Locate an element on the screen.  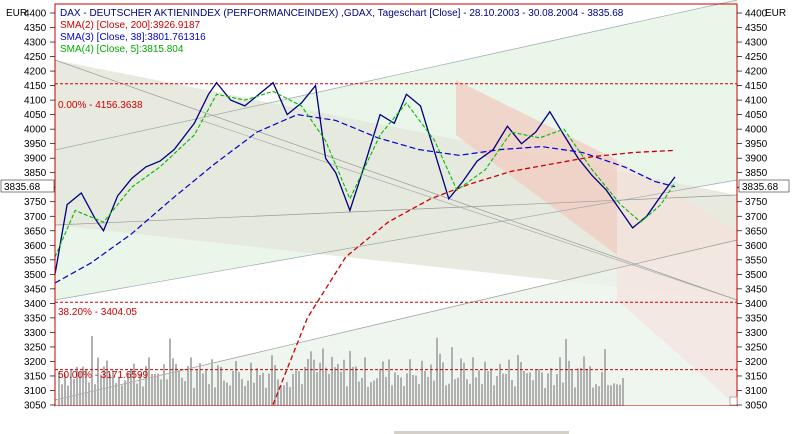
y-tick-label-left: 3550 is located at coordinates (35, 260).